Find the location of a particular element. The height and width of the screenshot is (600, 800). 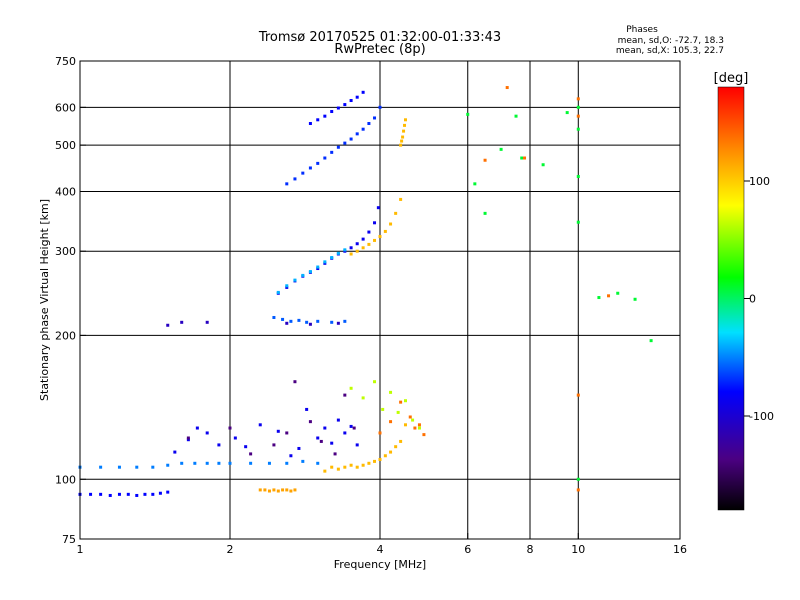

x-tick-label: 6 is located at coordinates (467, 549).